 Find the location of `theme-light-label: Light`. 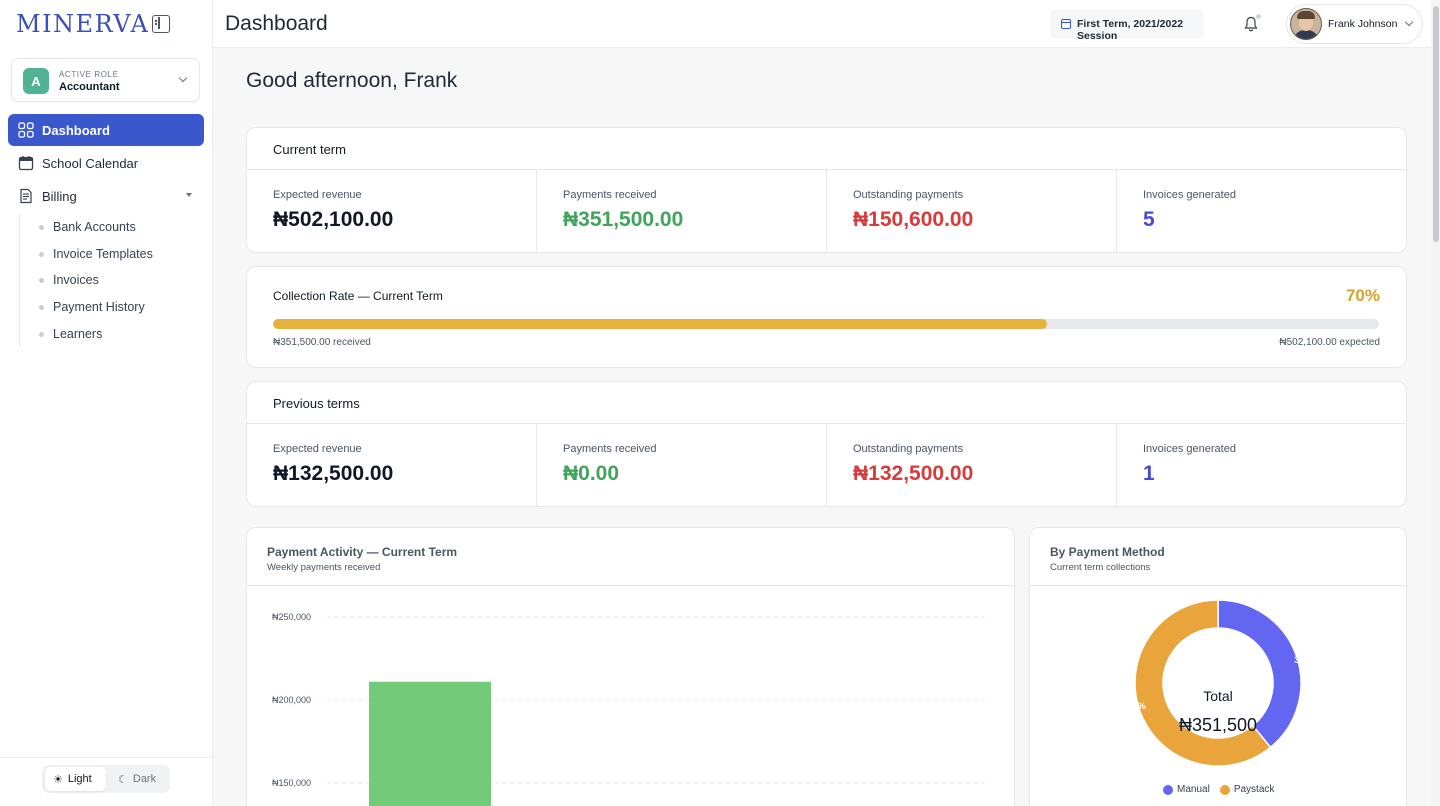

theme-light-label: Light is located at coordinates (79, 779).